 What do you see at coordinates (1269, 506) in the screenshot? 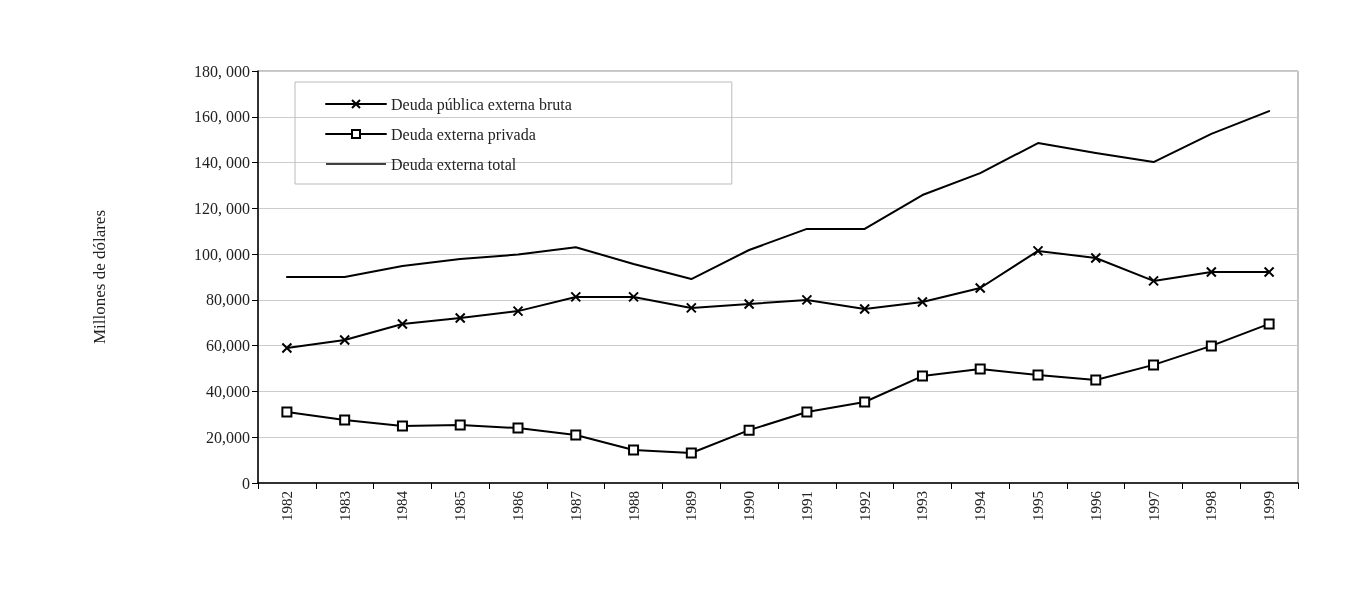
I see `x-tick-label: 1999` at bounding box center [1269, 506].